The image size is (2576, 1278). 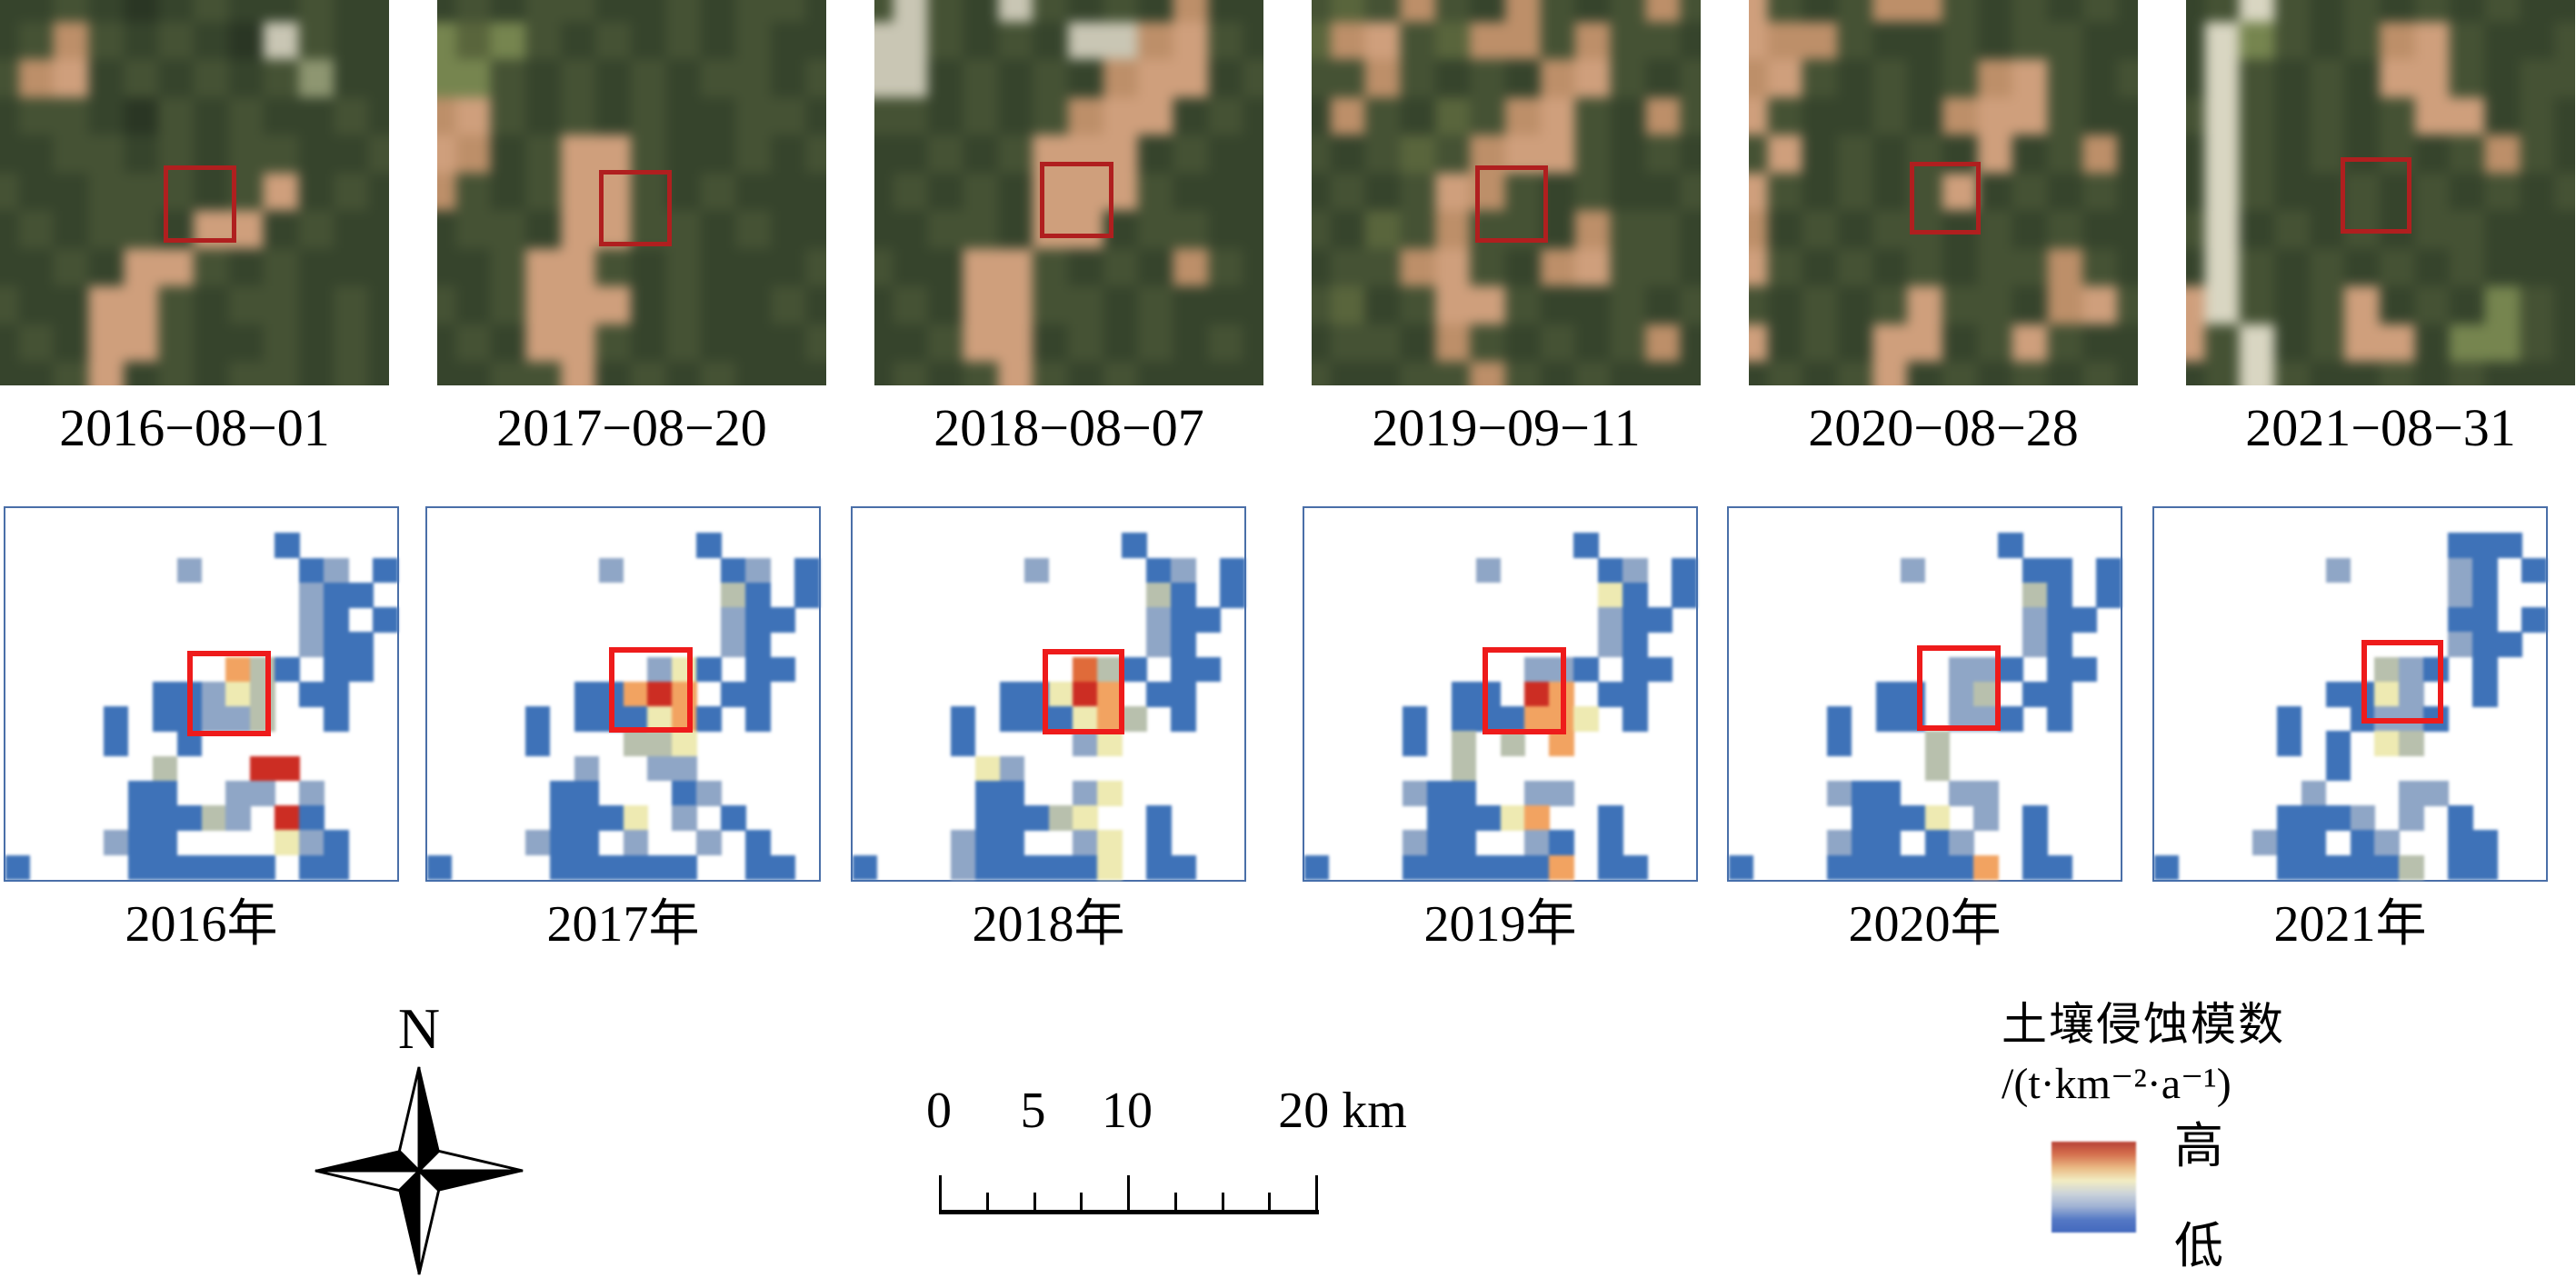 What do you see at coordinates (419, 1028) in the screenshot?
I see `north-label: N` at bounding box center [419, 1028].